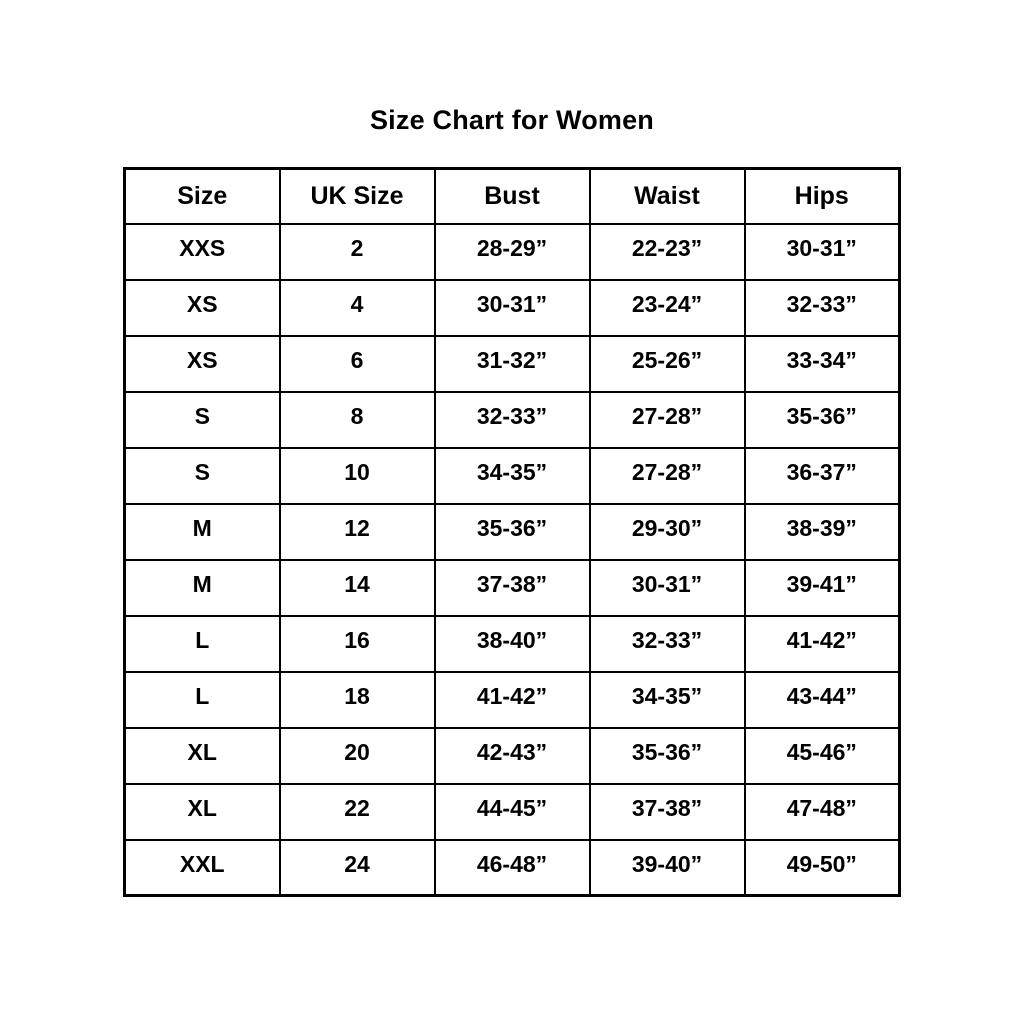 This screenshot has height=1024, width=1024. I want to click on table-row: S 8 32-33” 27-28” 35-36”, so click(512, 419).